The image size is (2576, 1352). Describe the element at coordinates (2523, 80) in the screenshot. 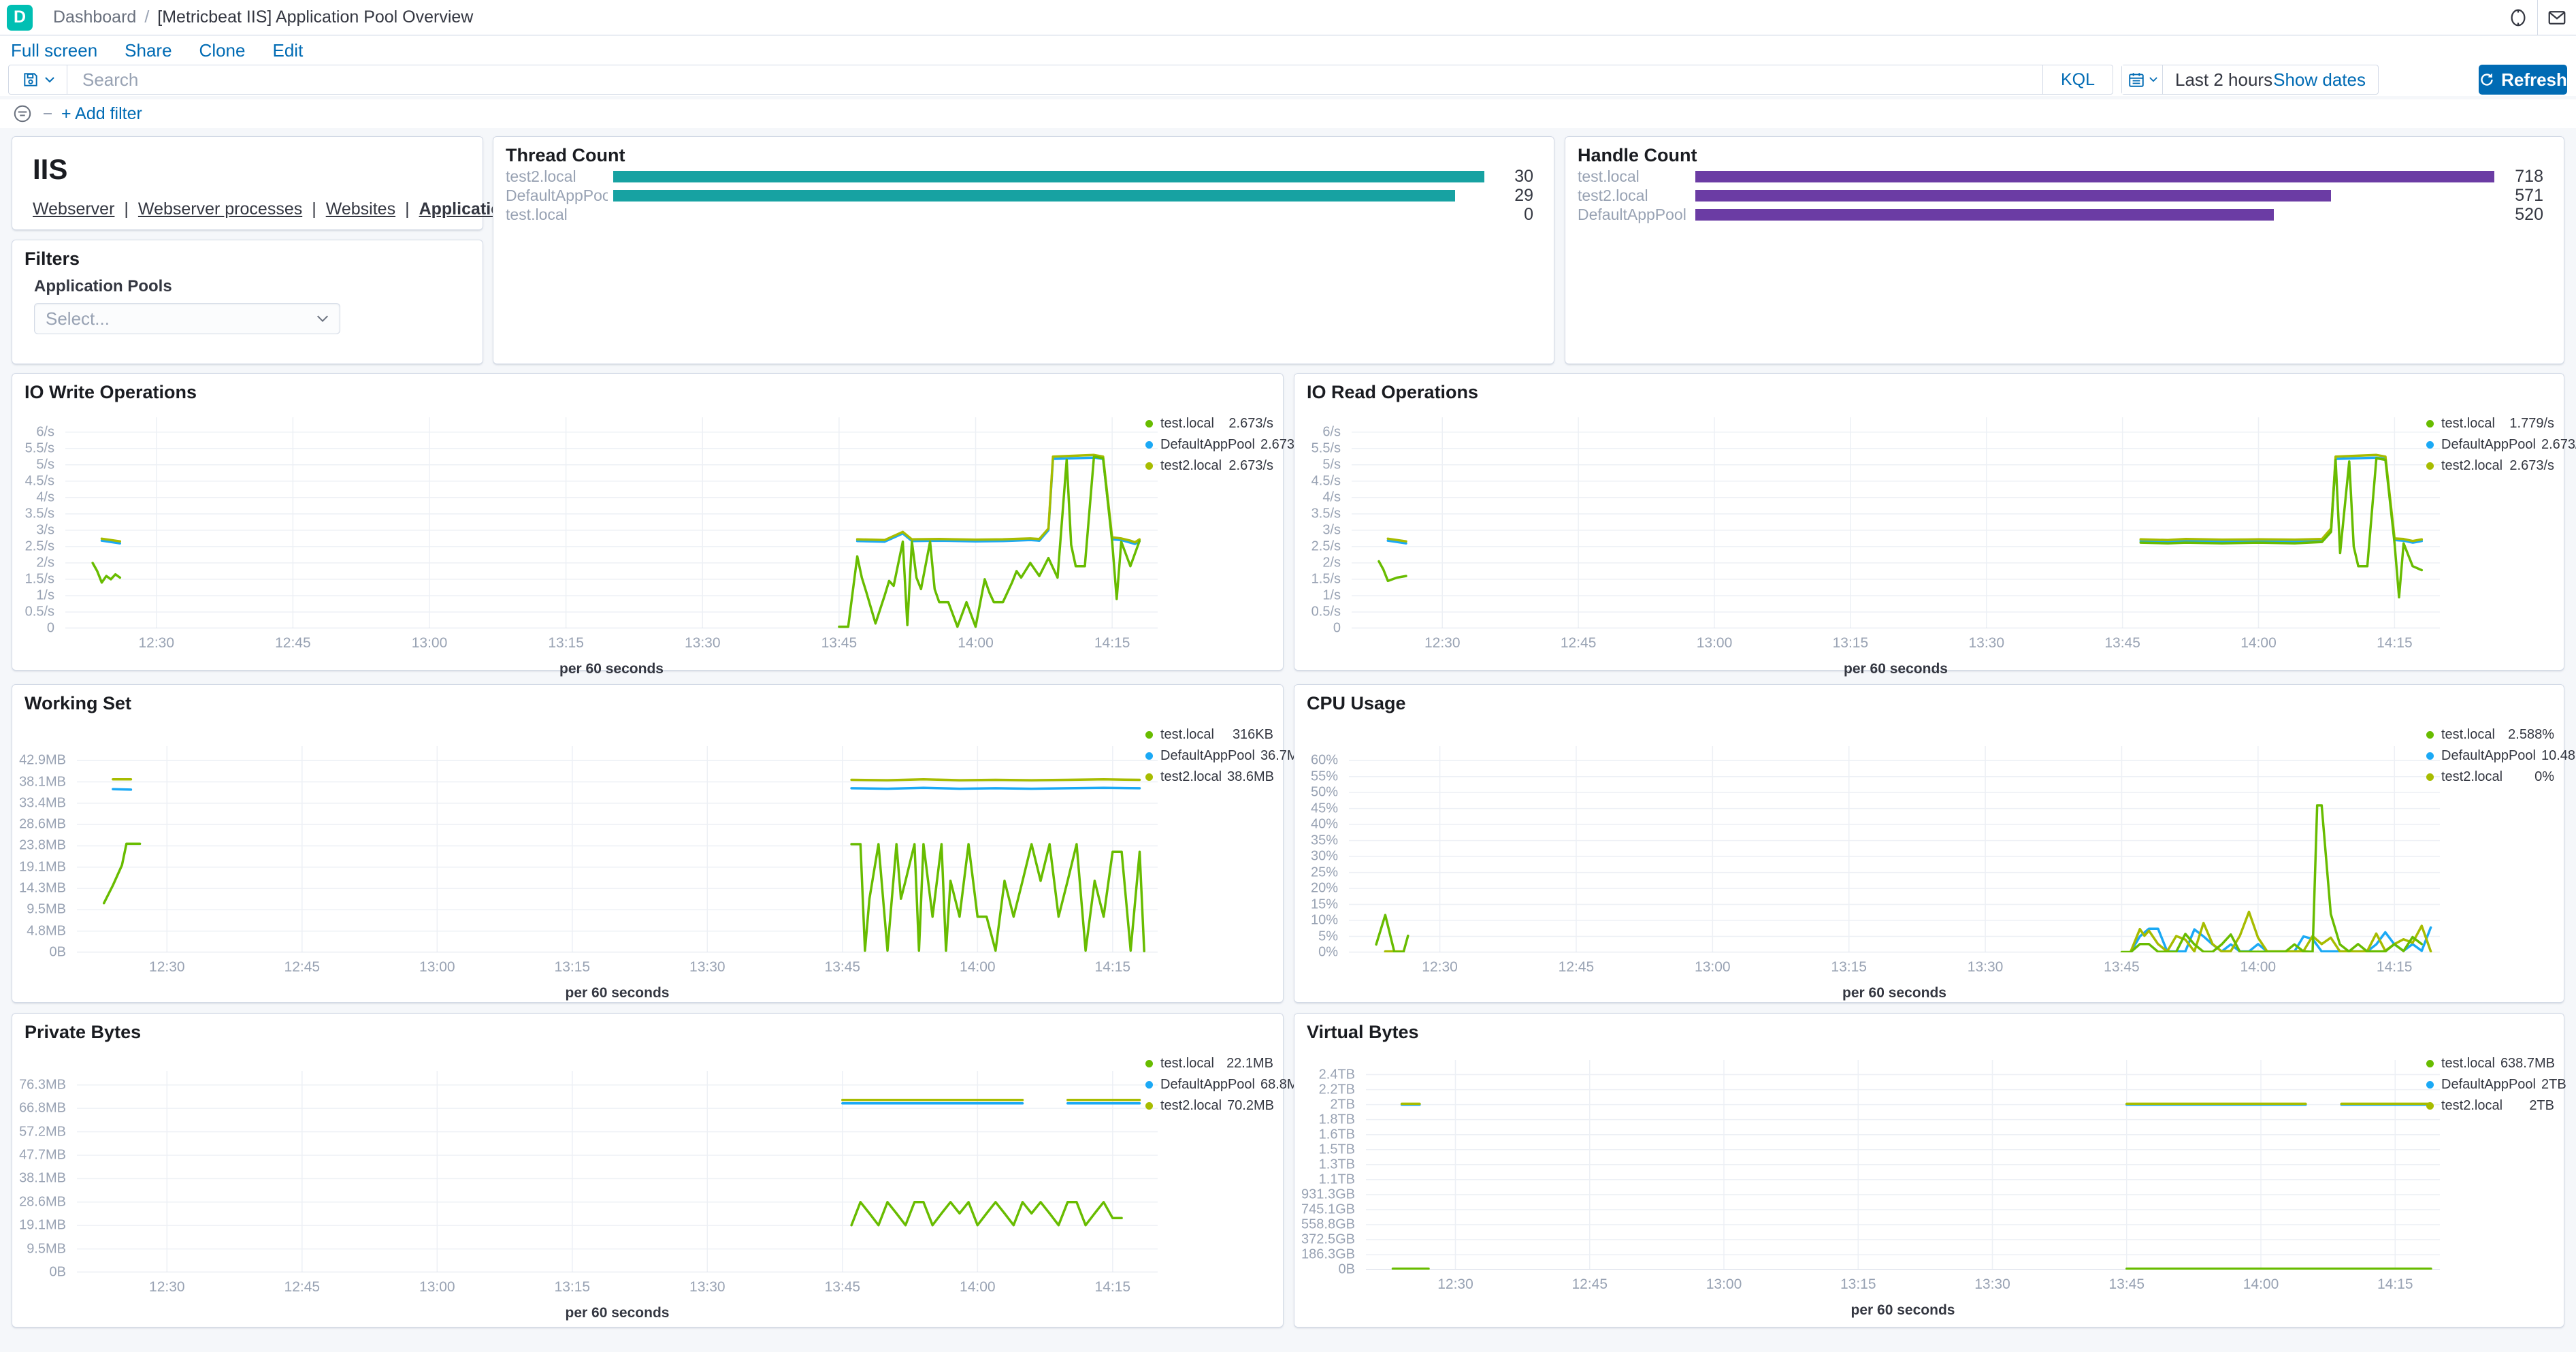

I see `refresh-button: Refresh` at that location.